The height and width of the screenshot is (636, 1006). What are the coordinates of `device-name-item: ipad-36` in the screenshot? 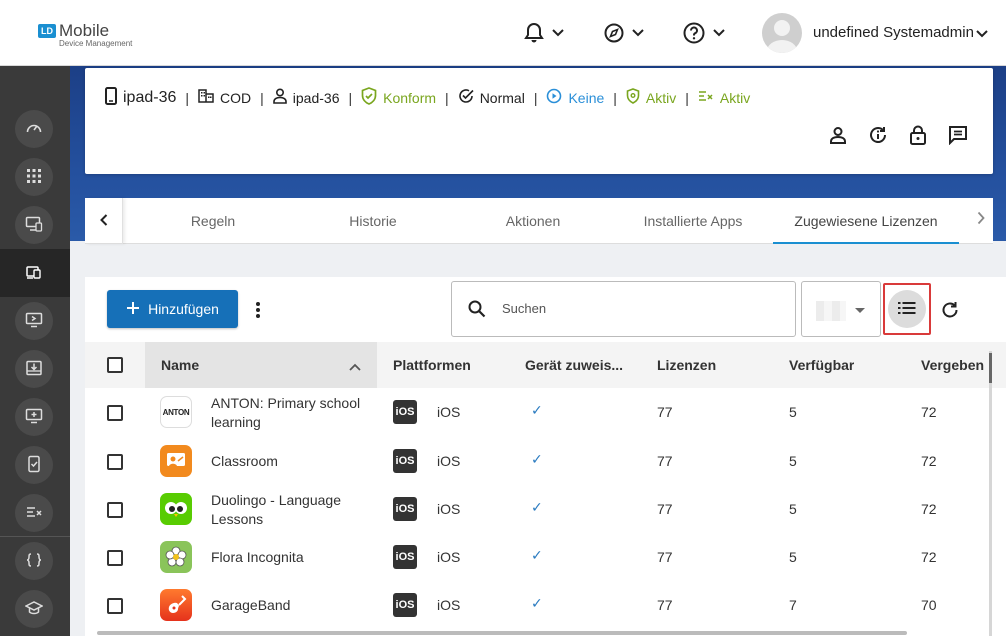 It's located at (140, 97).